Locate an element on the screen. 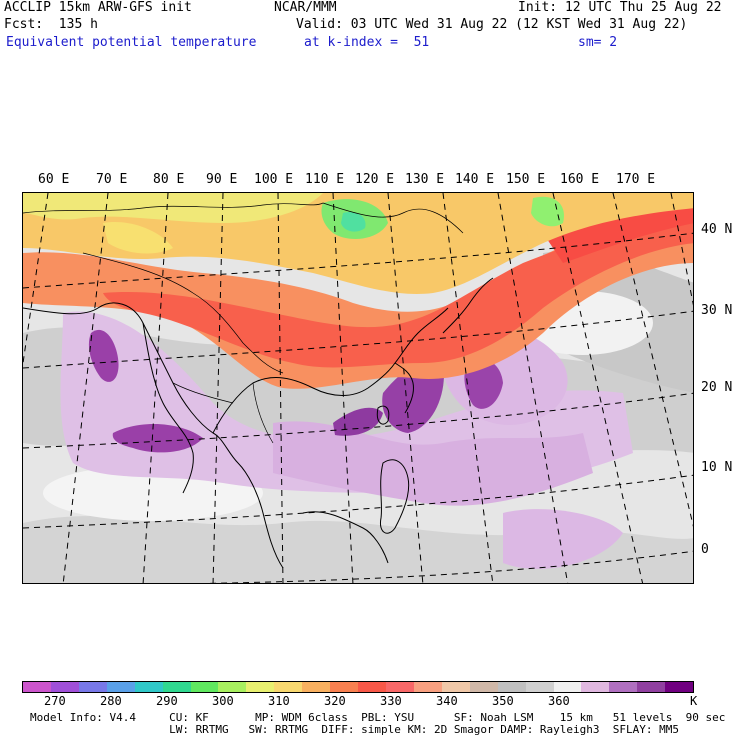 The width and height of the screenshot is (740, 740). colorbar is located at coordinates (358, 687).